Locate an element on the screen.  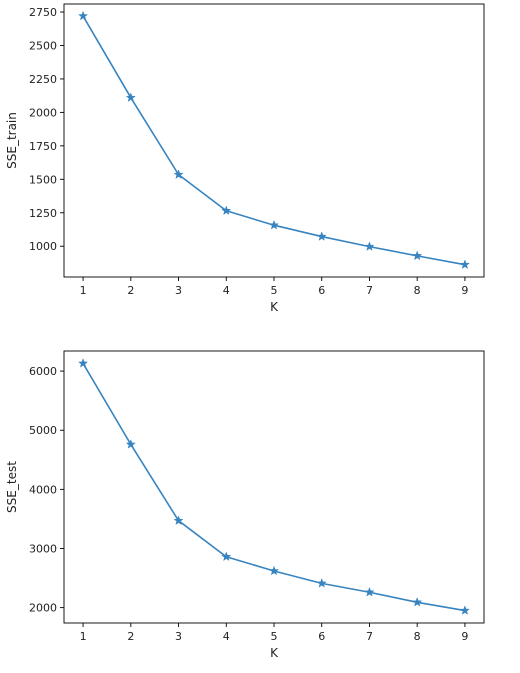
y-tick-label: 1750 is located at coordinates (43, 146).